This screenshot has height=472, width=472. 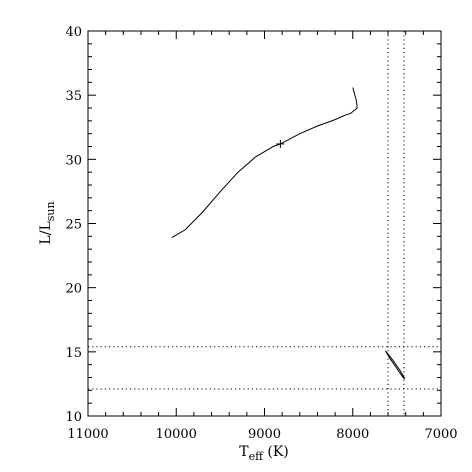 I want to click on y-axis-label-main: L/L, so click(x=46, y=232).